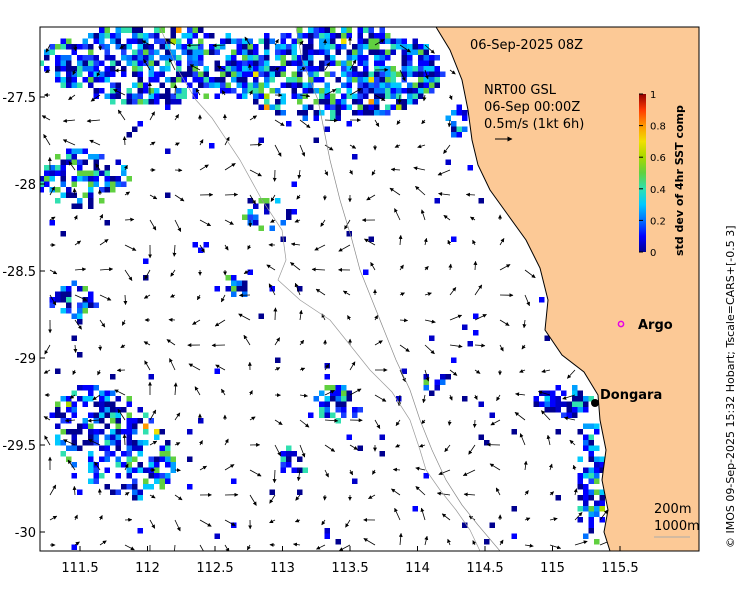 The height and width of the screenshot is (596, 740). What do you see at coordinates (658, 190) in the screenshot?
I see `colorbar-tick-label: 0.4` at bounding box center [658, 190].